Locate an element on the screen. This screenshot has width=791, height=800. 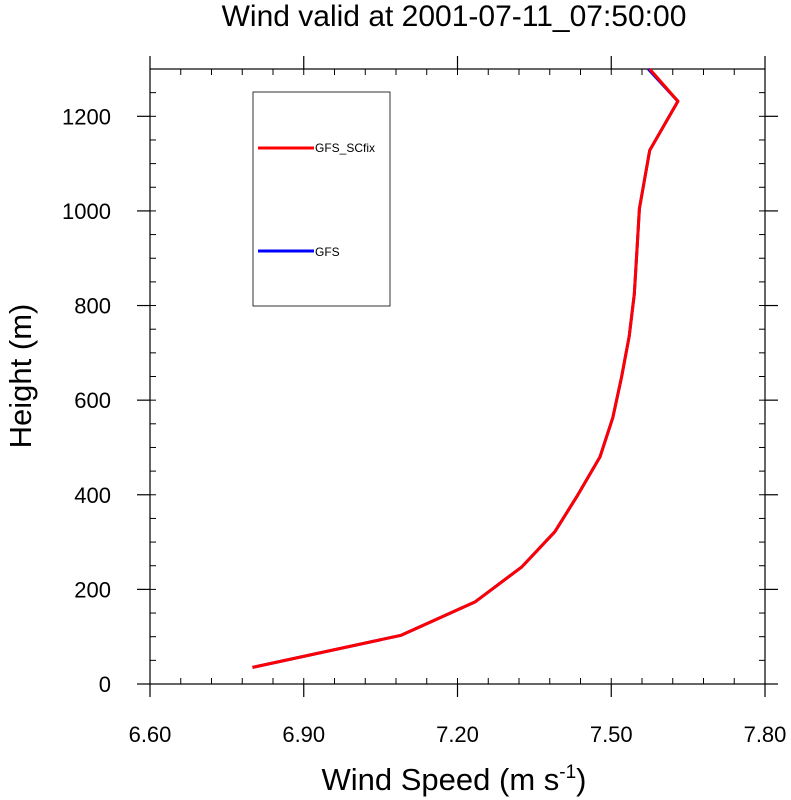
x-axis-label-close: ) is located at coordinates (581, 779).